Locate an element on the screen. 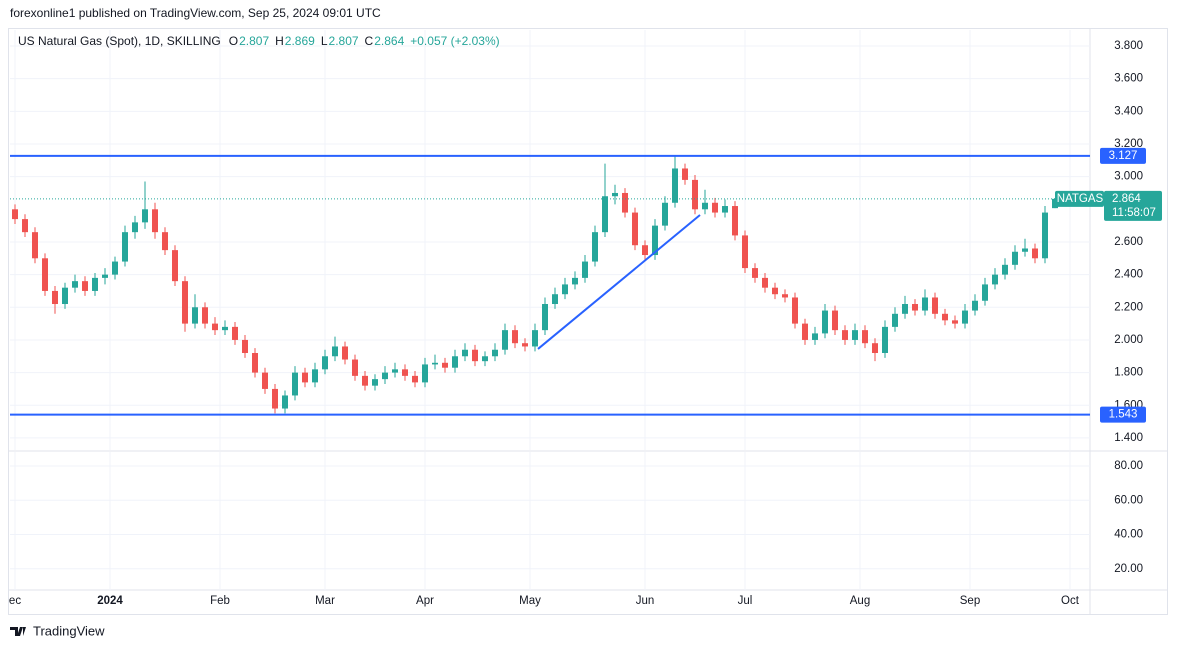  footer-brand: TradingView is located at coordinates (69, 630).